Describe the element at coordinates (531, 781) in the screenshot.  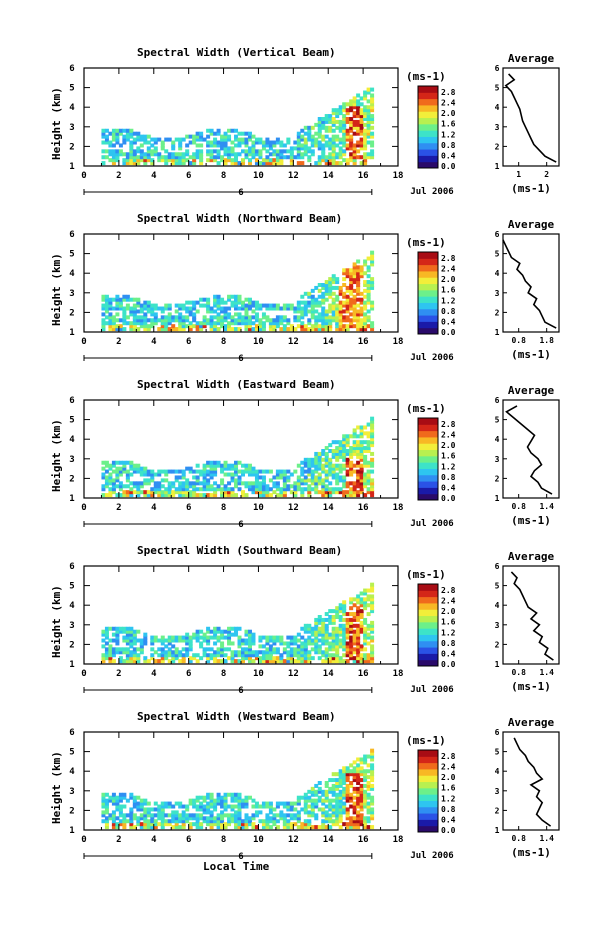
I see `average-frame` at that location.